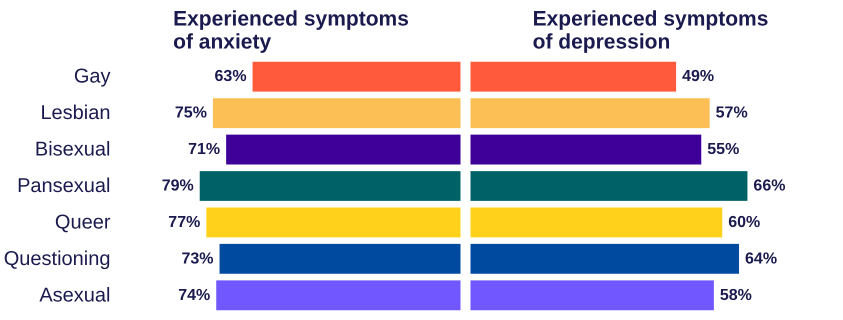 The width and height of the screenshot is (843, 320). Describe the element at coordinates (650, 31) in the screenshot. I see `chart-title: Experienced symptoms of depression` at that location.